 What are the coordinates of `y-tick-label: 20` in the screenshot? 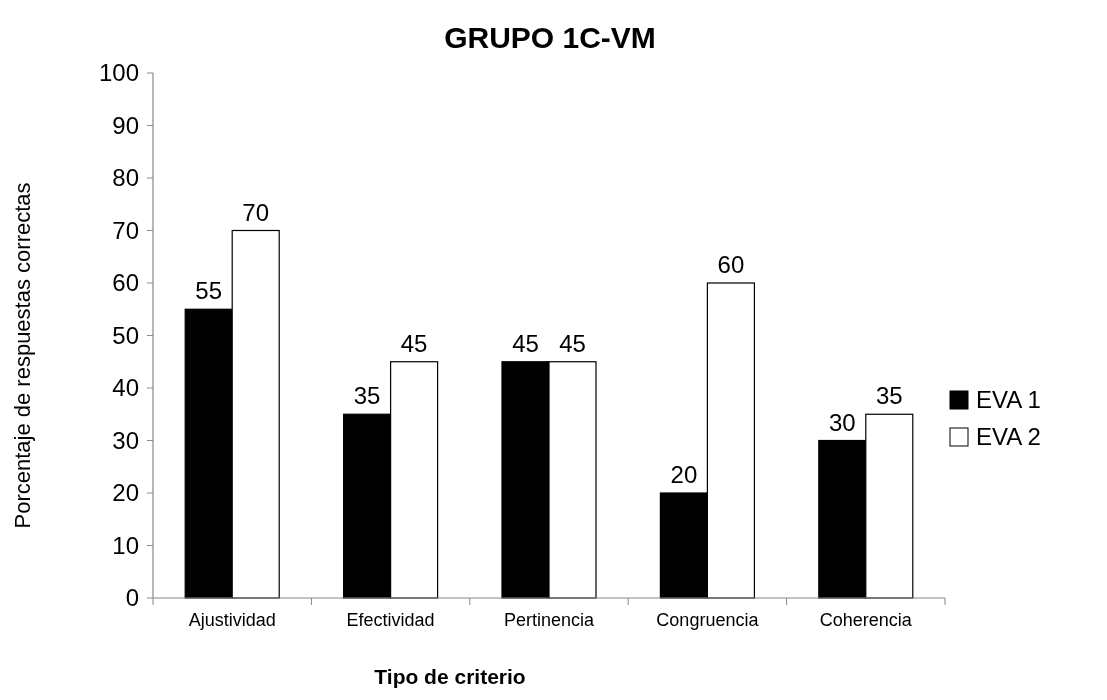 It's located at (125, 493).